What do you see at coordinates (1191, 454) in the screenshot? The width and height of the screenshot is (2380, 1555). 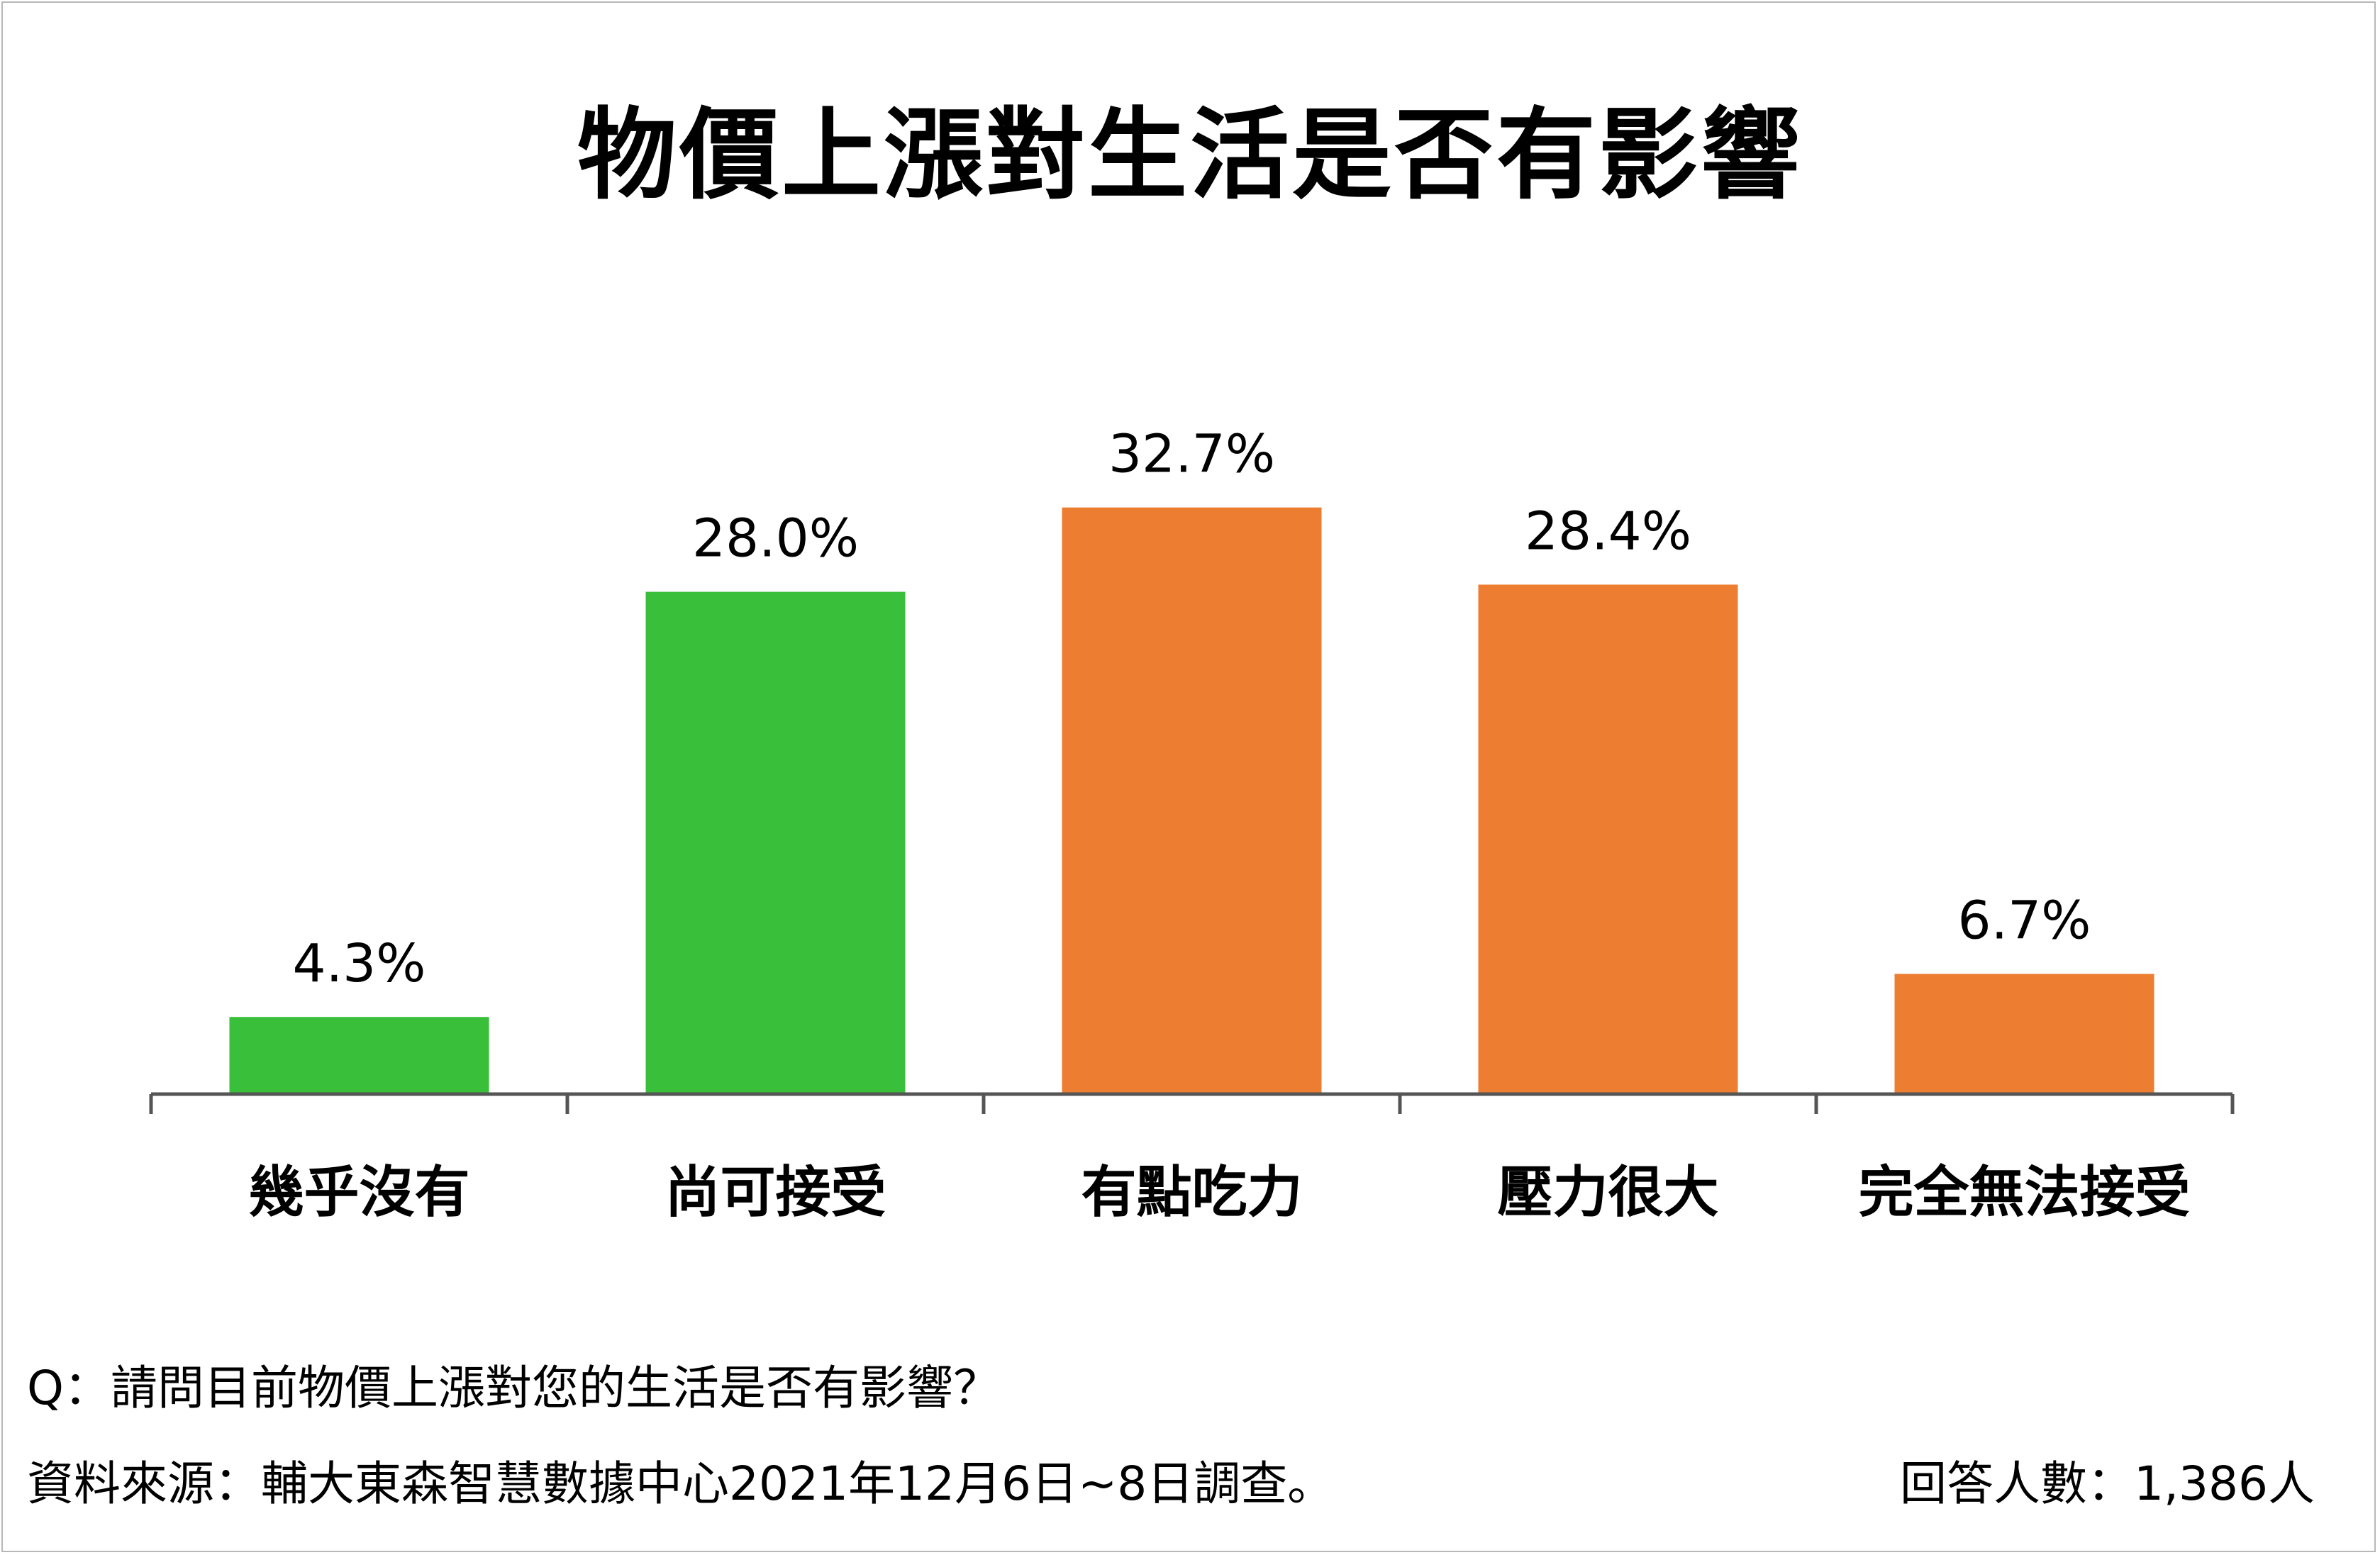 I see `data-label: 32.7%` at bounding box center [1191, 454].